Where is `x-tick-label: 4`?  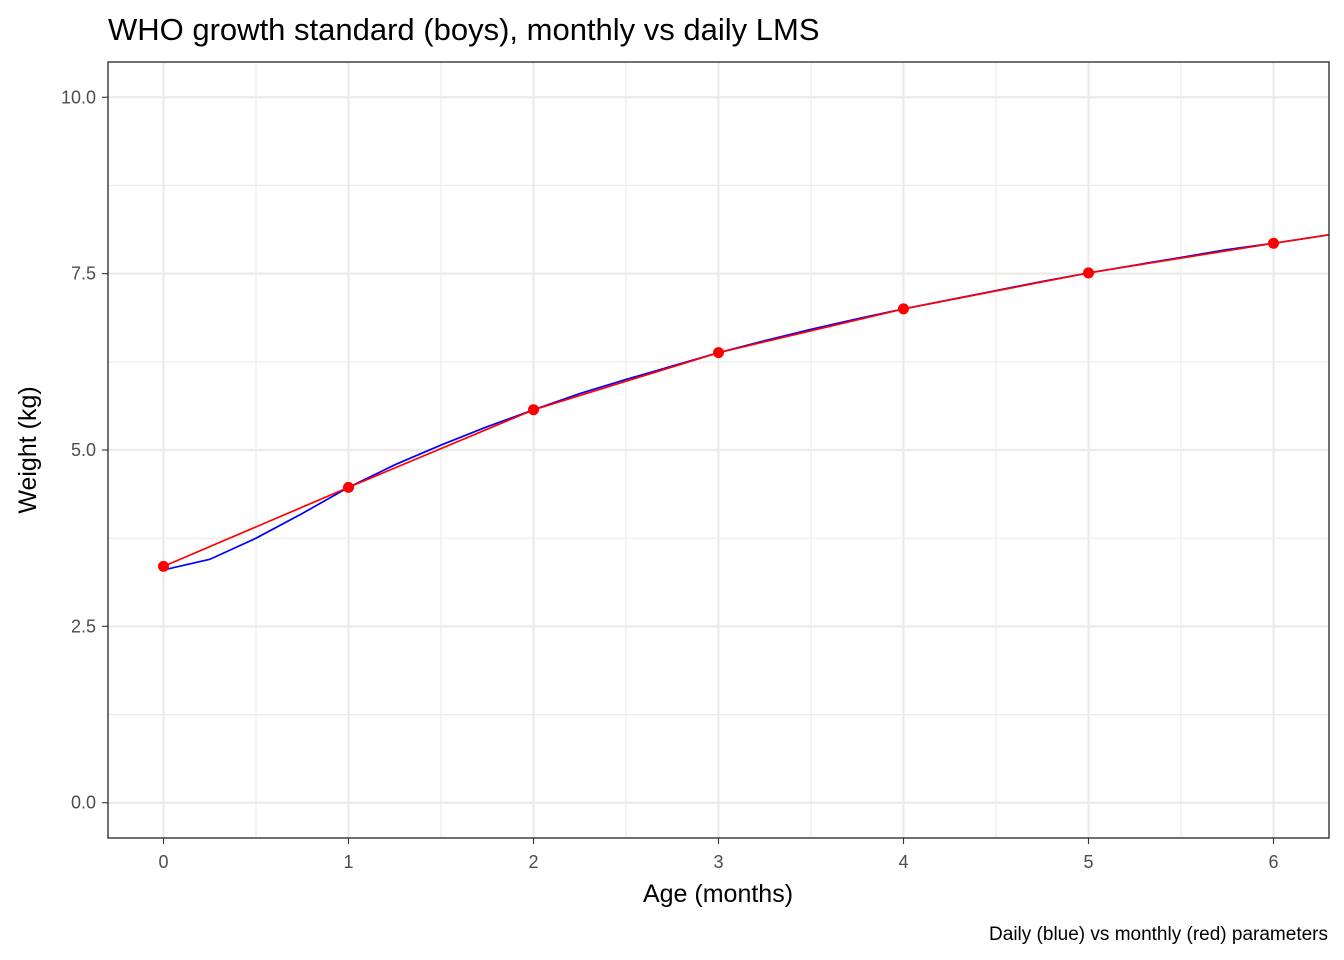
x-tick-label: 4 is located at coordinates (903, 862).